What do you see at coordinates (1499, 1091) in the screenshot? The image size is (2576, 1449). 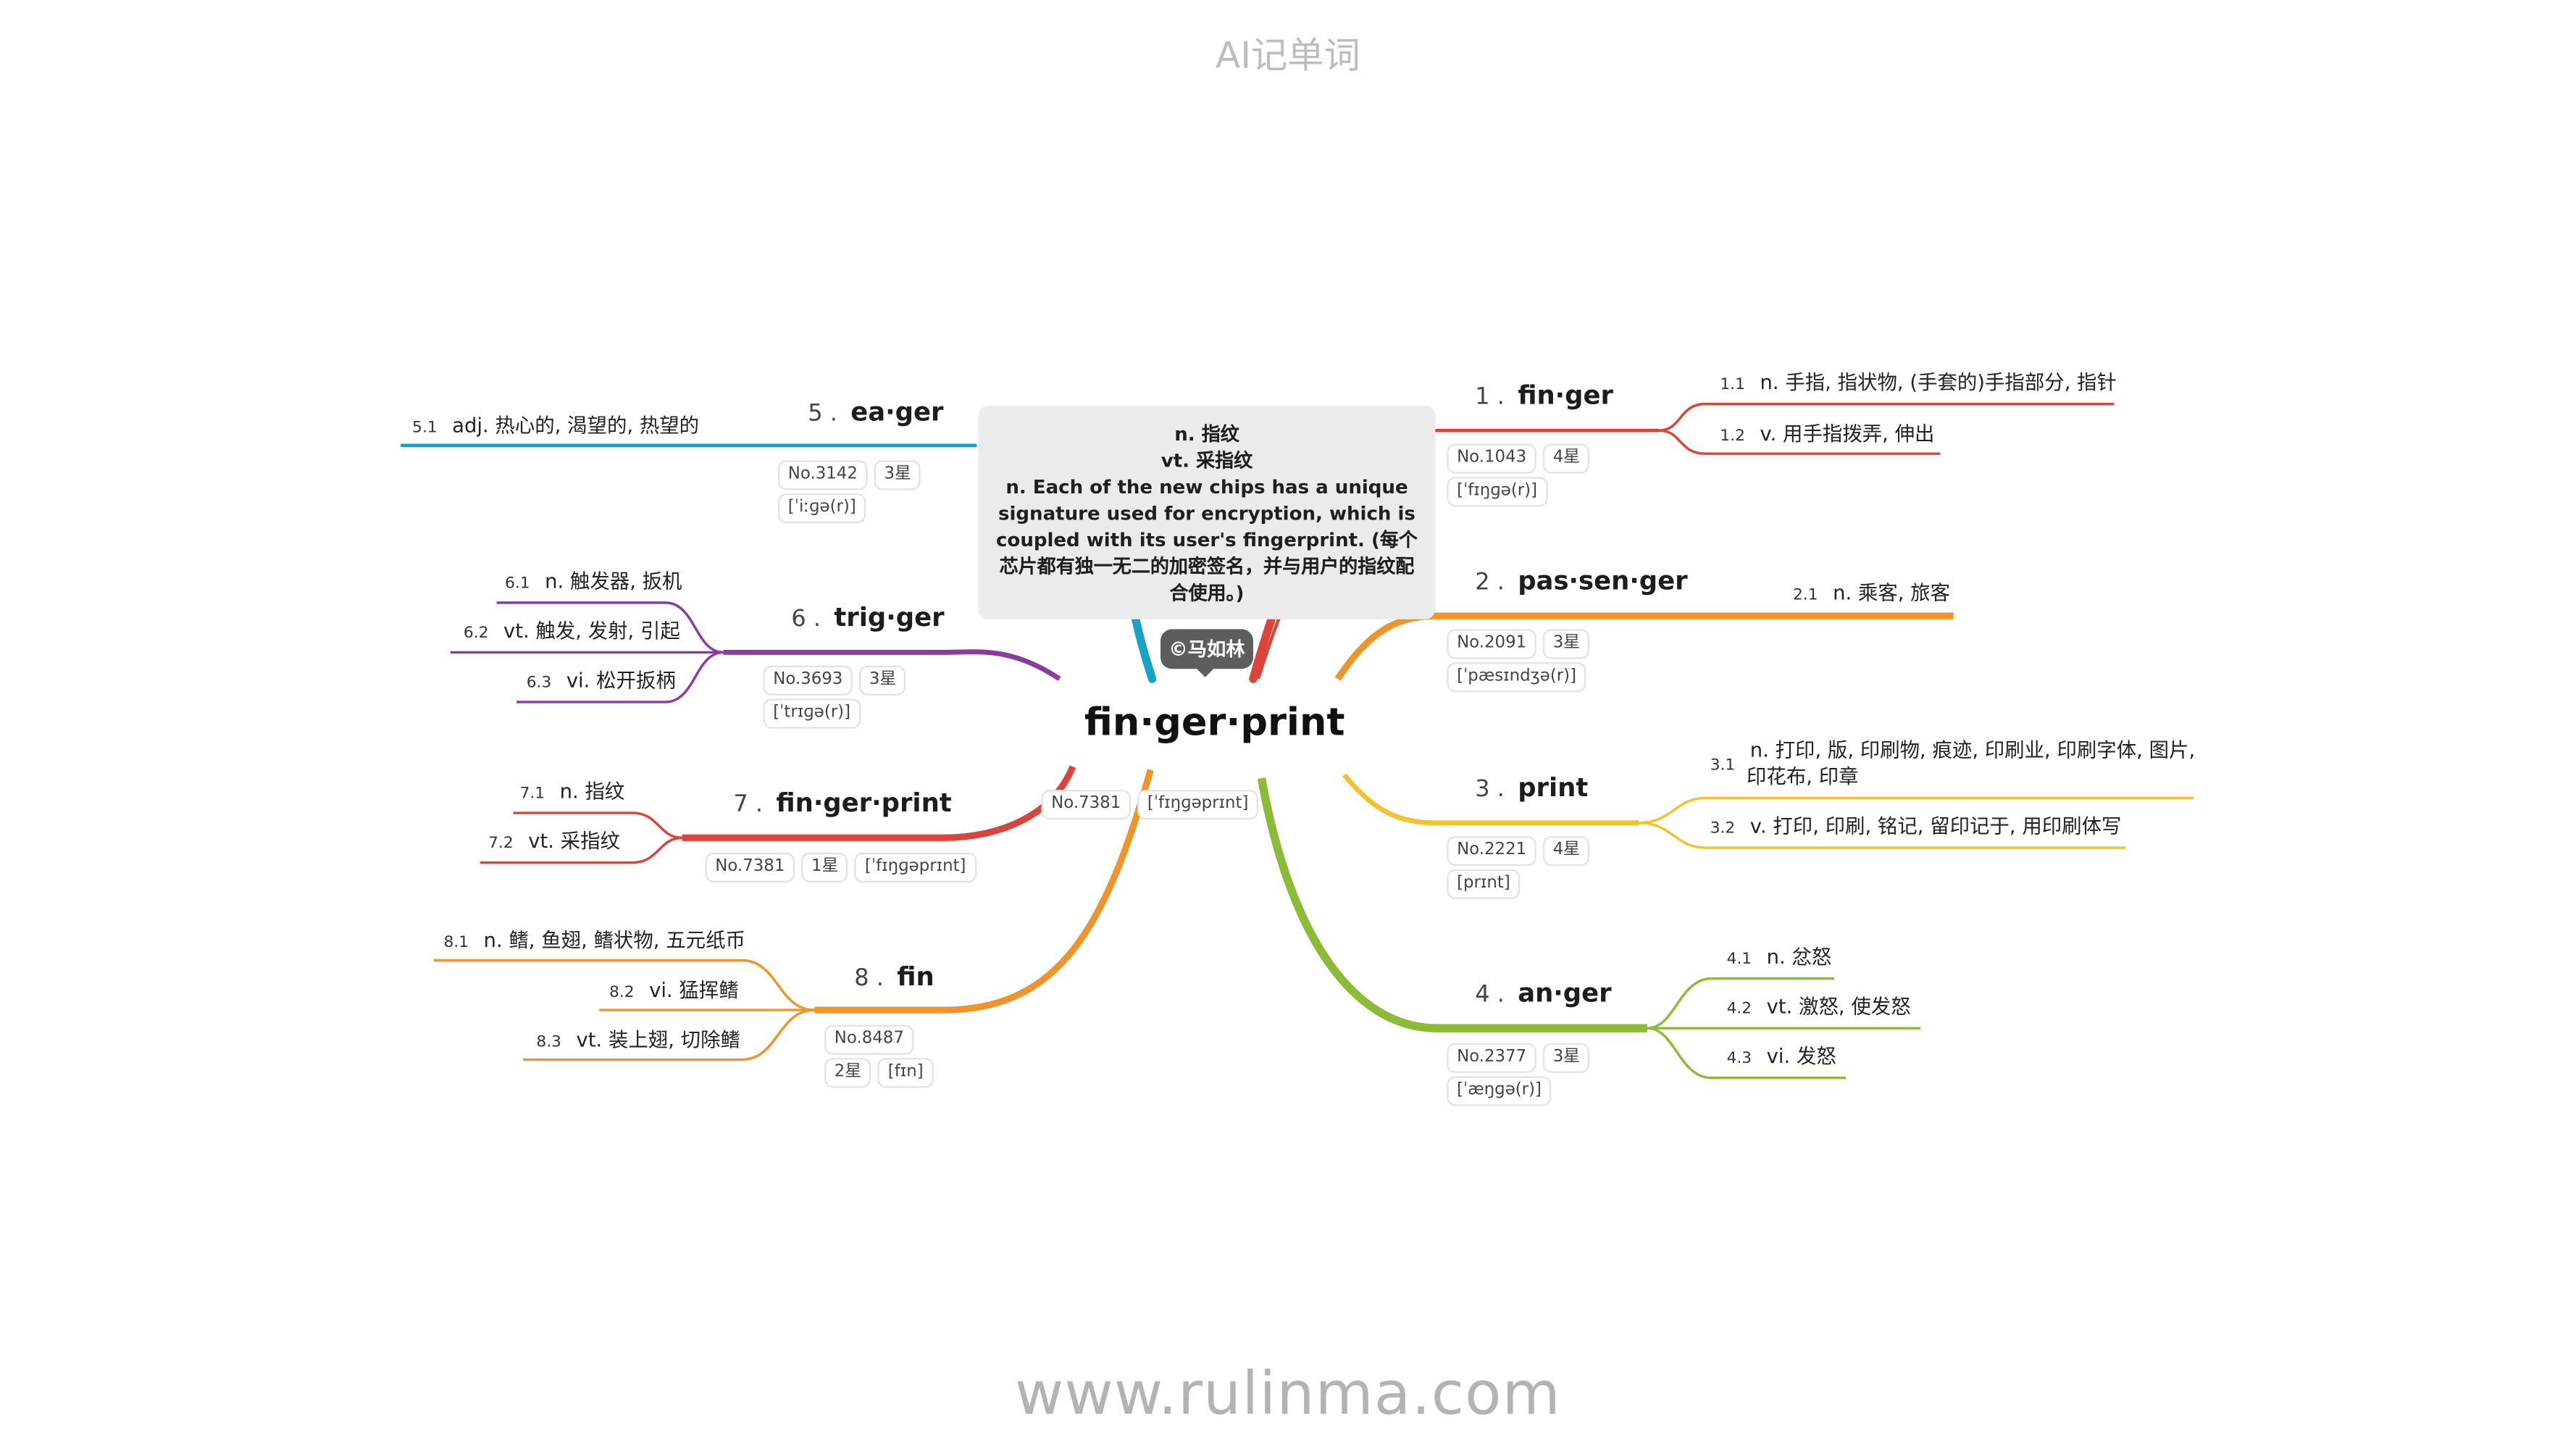 I see `phonetic-chip: [ˈæŋɡə(r)]` at bounding box center [1499, 1091].